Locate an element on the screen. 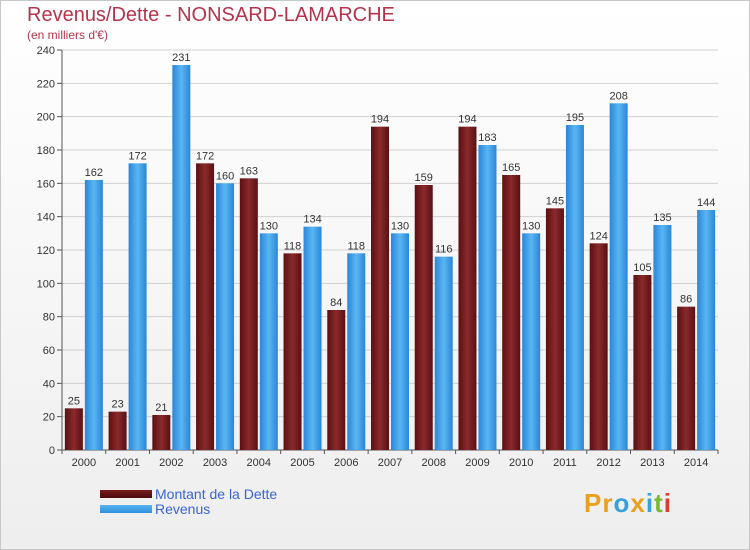 Image resolution: width=750 pixels, height=550 pixels. data-label-dette: 124 is located at coordinates (598, 236).